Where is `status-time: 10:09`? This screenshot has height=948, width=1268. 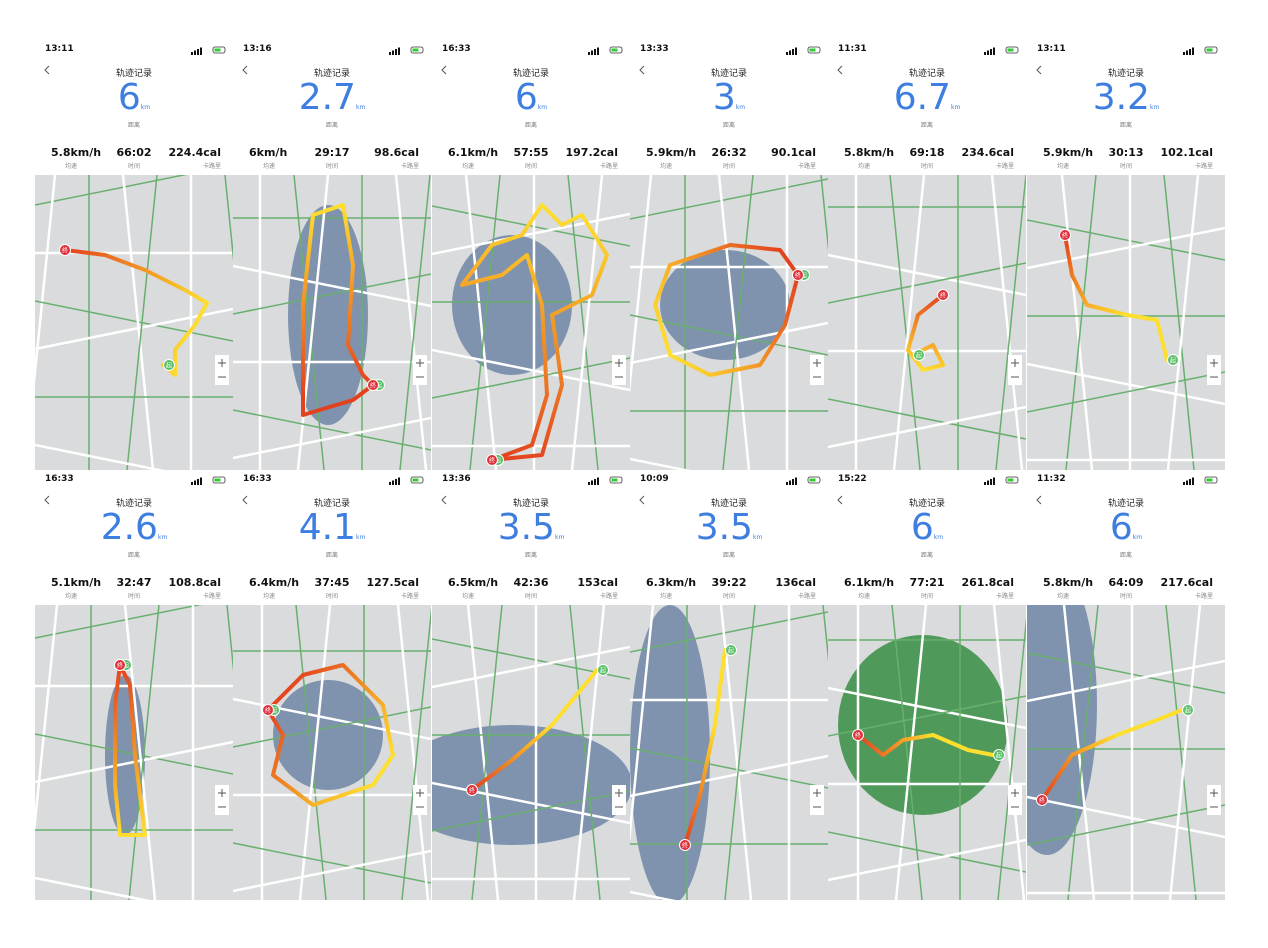
status-time: 10:09 is located at coordinates (654, 479).